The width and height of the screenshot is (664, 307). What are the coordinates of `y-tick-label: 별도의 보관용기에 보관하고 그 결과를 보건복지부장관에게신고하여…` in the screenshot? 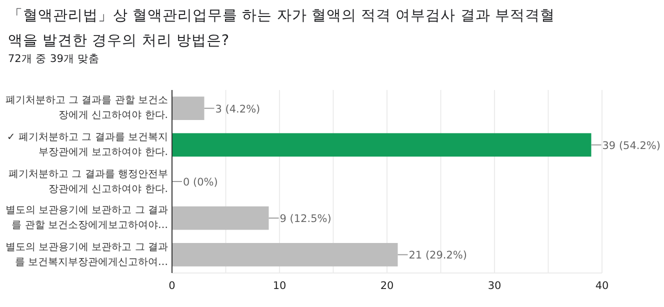 It's located at (86, 255).